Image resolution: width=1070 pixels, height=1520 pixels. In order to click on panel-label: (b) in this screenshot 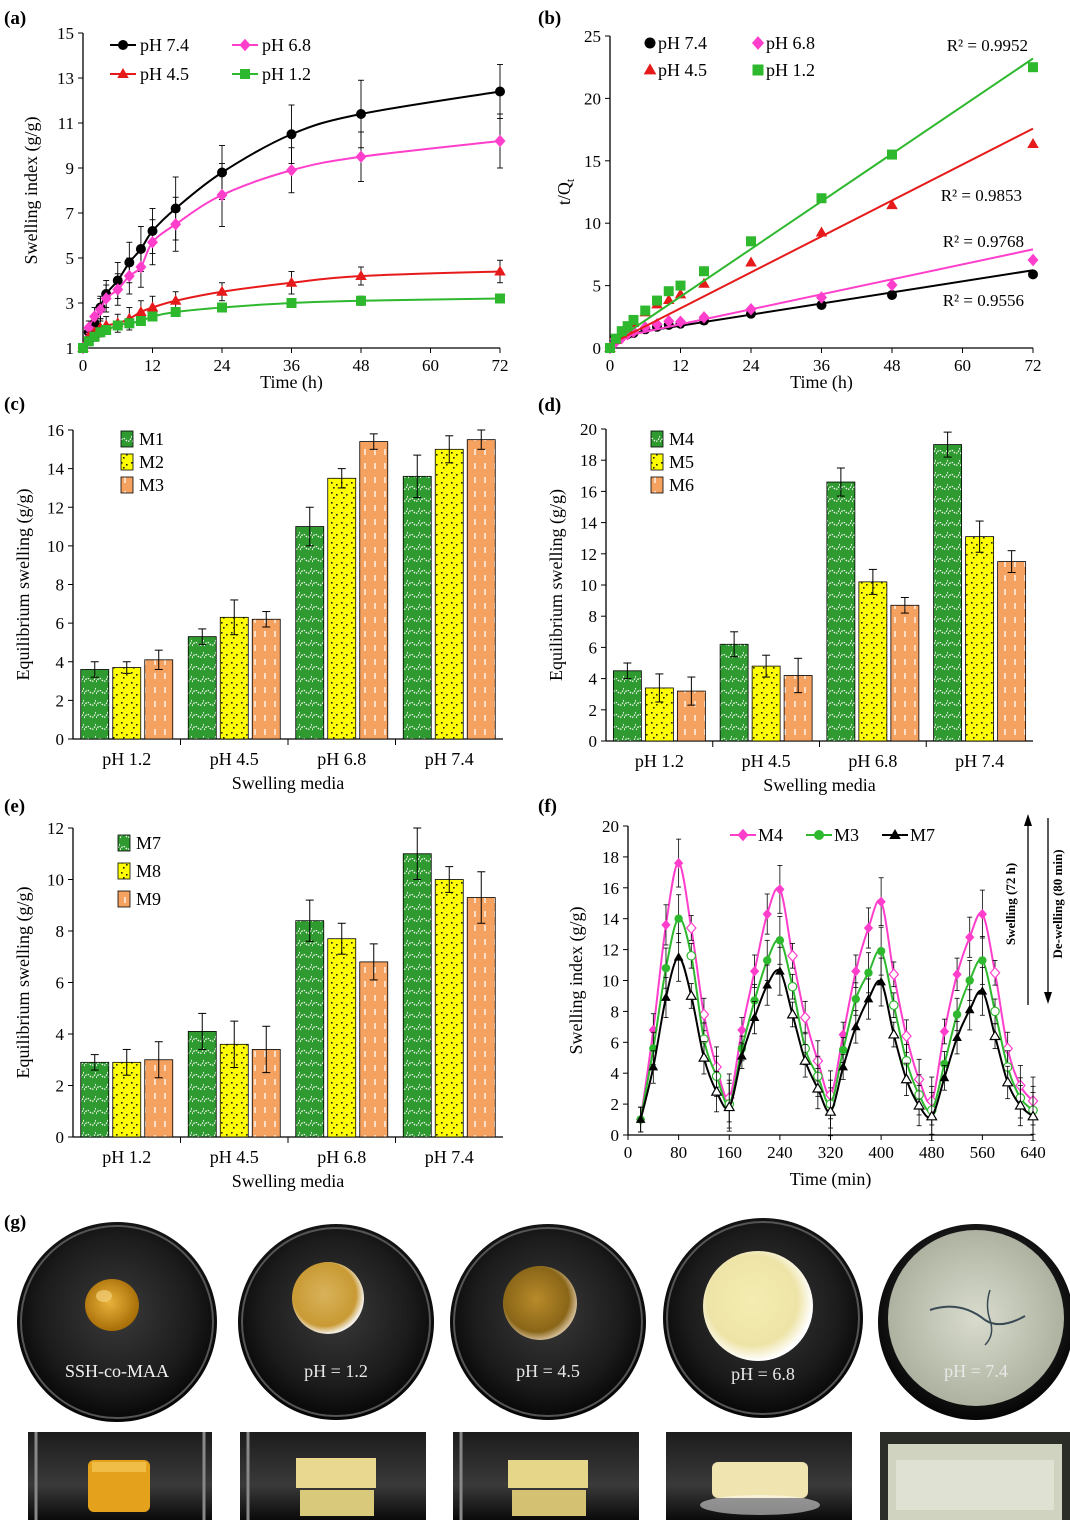, I will do `click(549, 18)`.